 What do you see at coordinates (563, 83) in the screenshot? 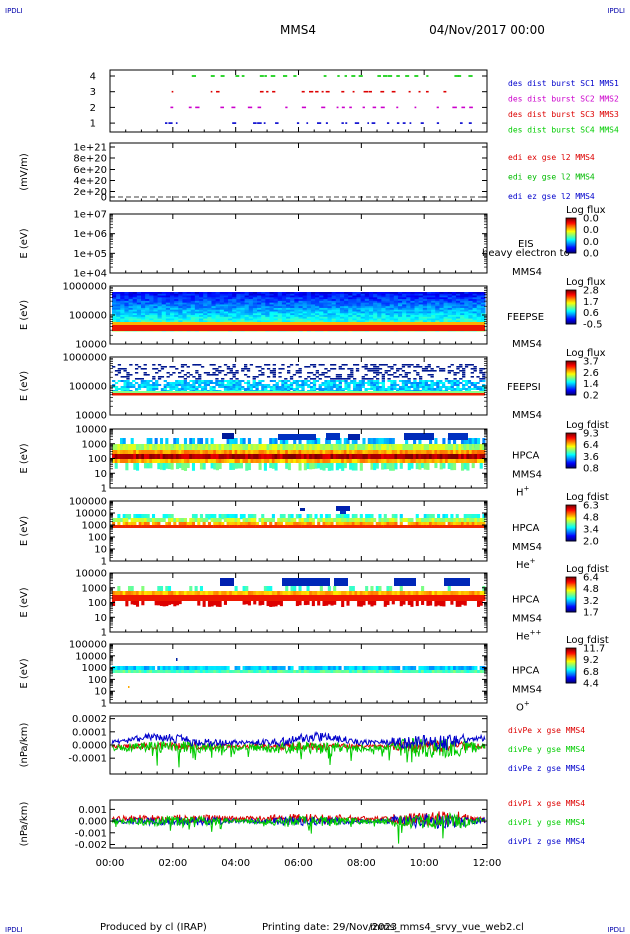
I see `burst-legend-label: des dist burst SC1 MMS1` at bounding box center [563, 83].